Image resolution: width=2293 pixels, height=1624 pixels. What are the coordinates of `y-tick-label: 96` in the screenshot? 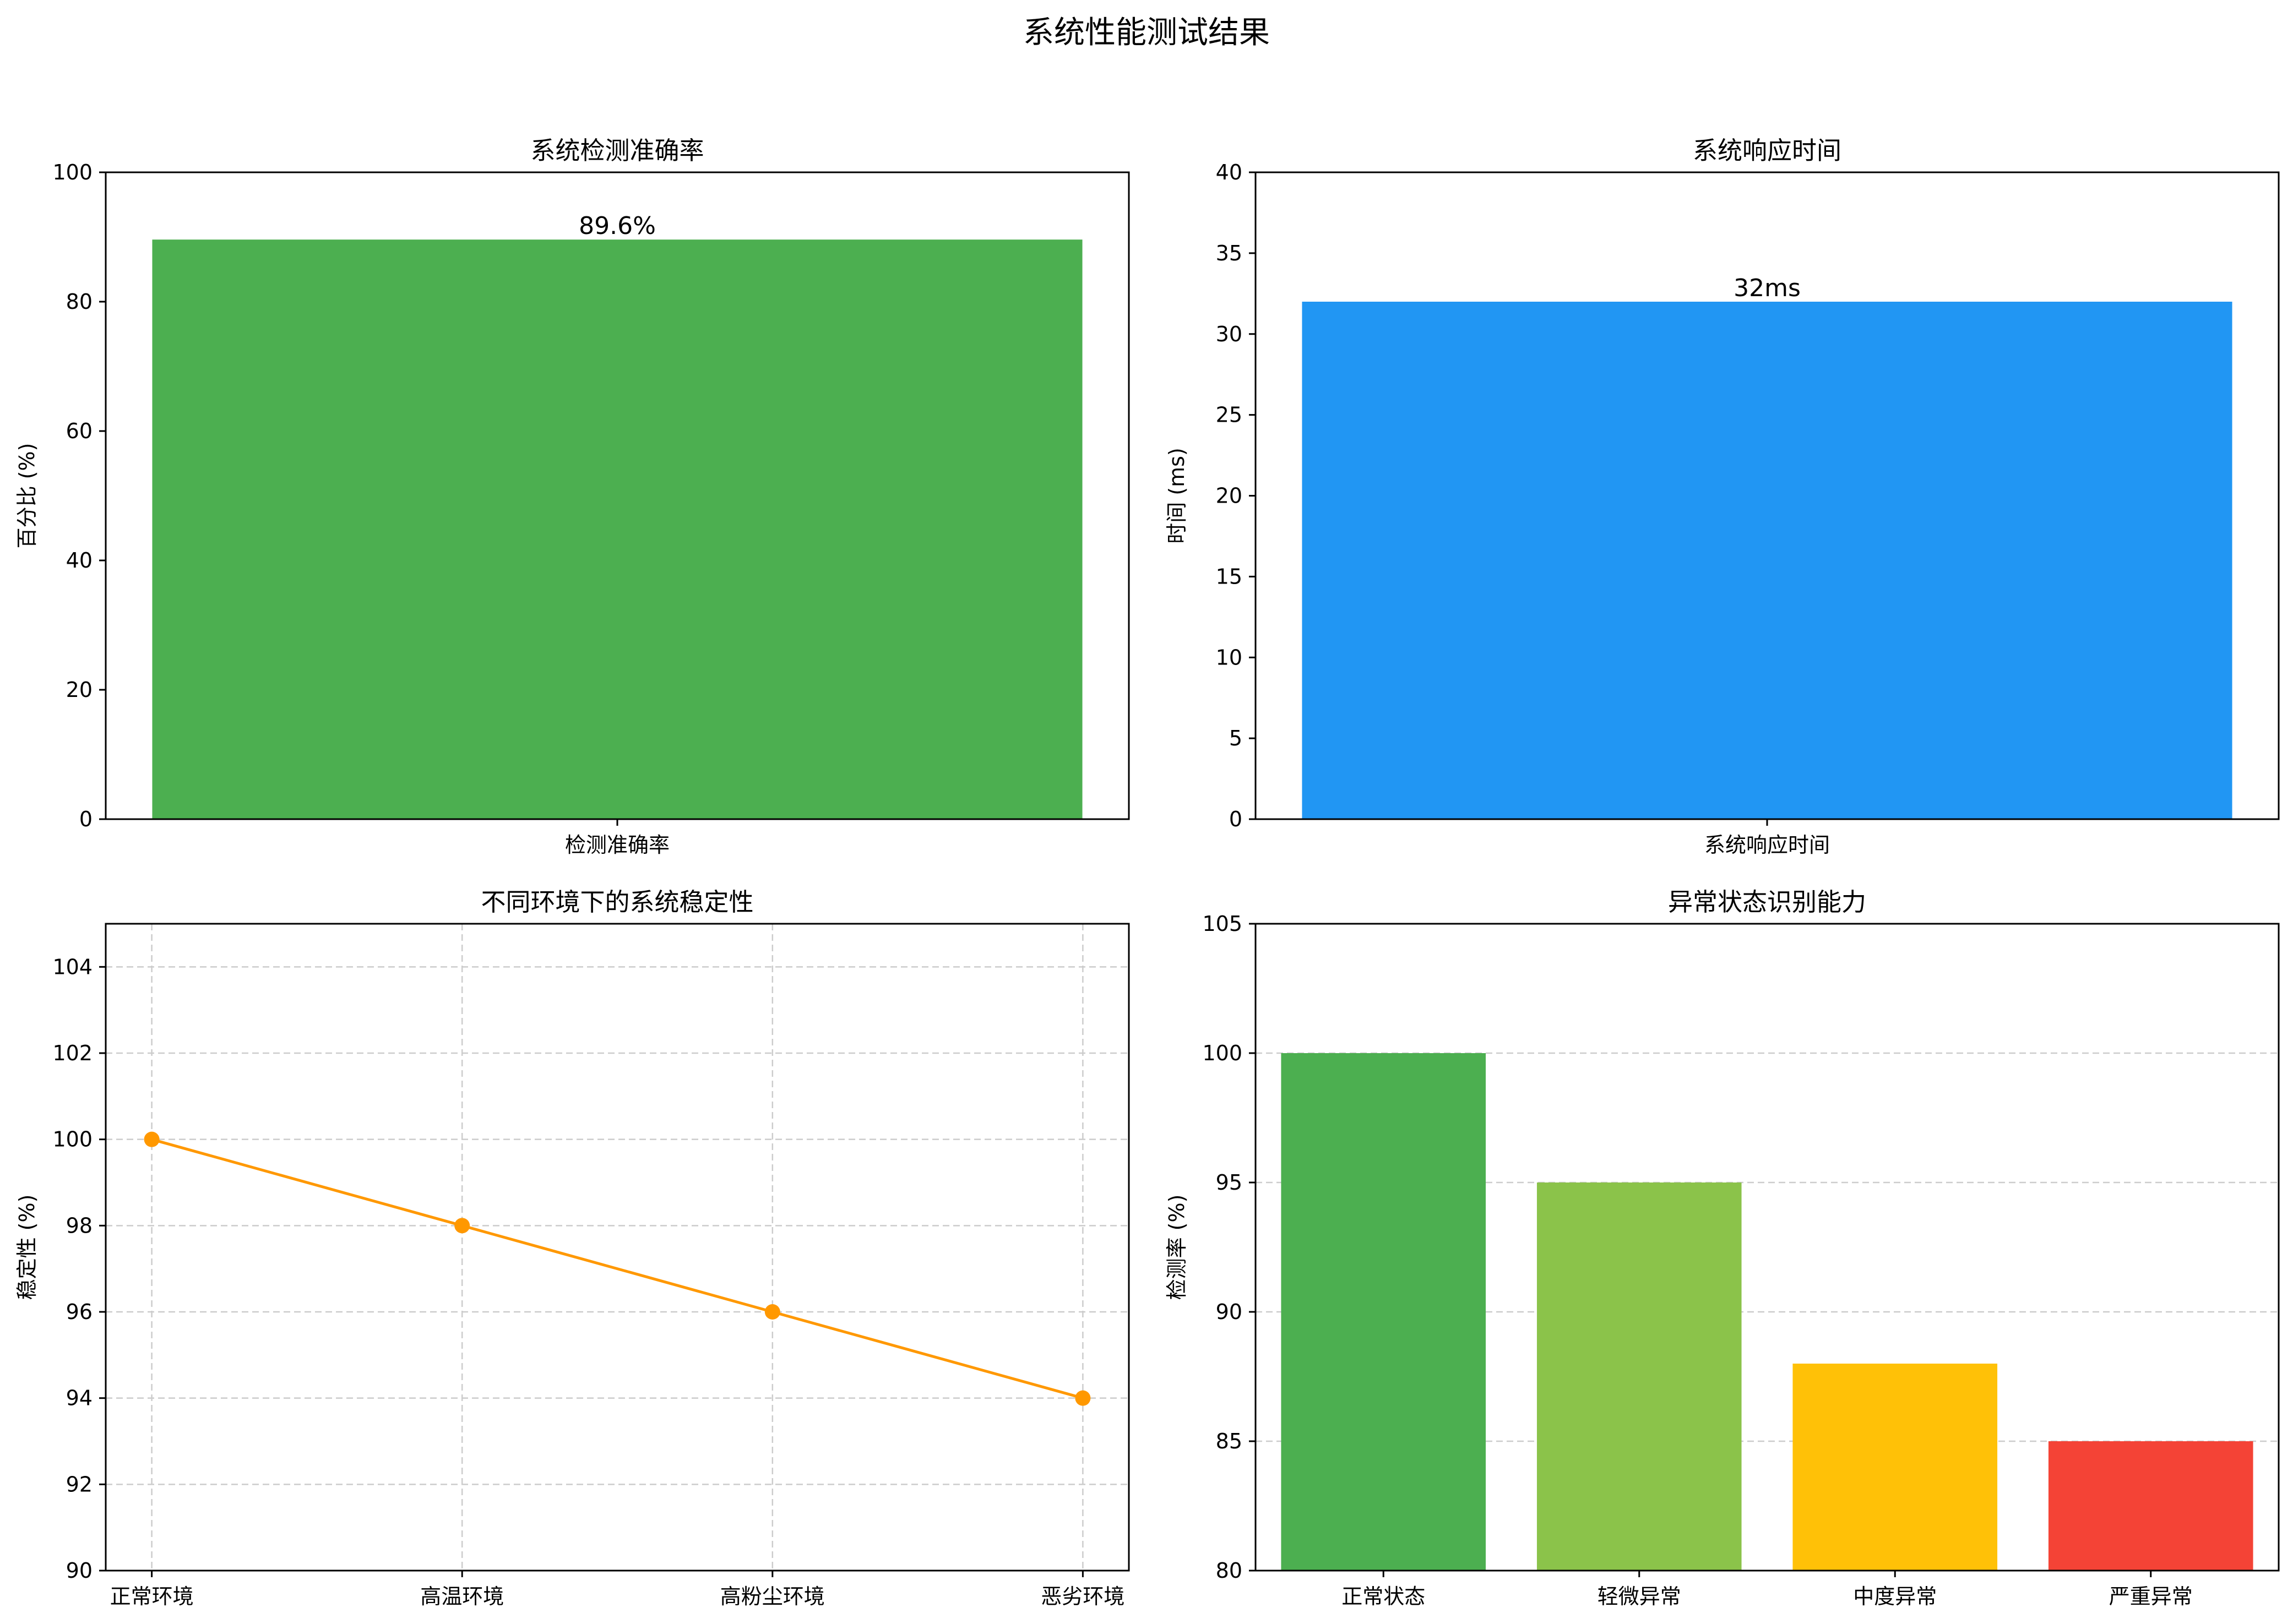 It's located at (79, 1312).